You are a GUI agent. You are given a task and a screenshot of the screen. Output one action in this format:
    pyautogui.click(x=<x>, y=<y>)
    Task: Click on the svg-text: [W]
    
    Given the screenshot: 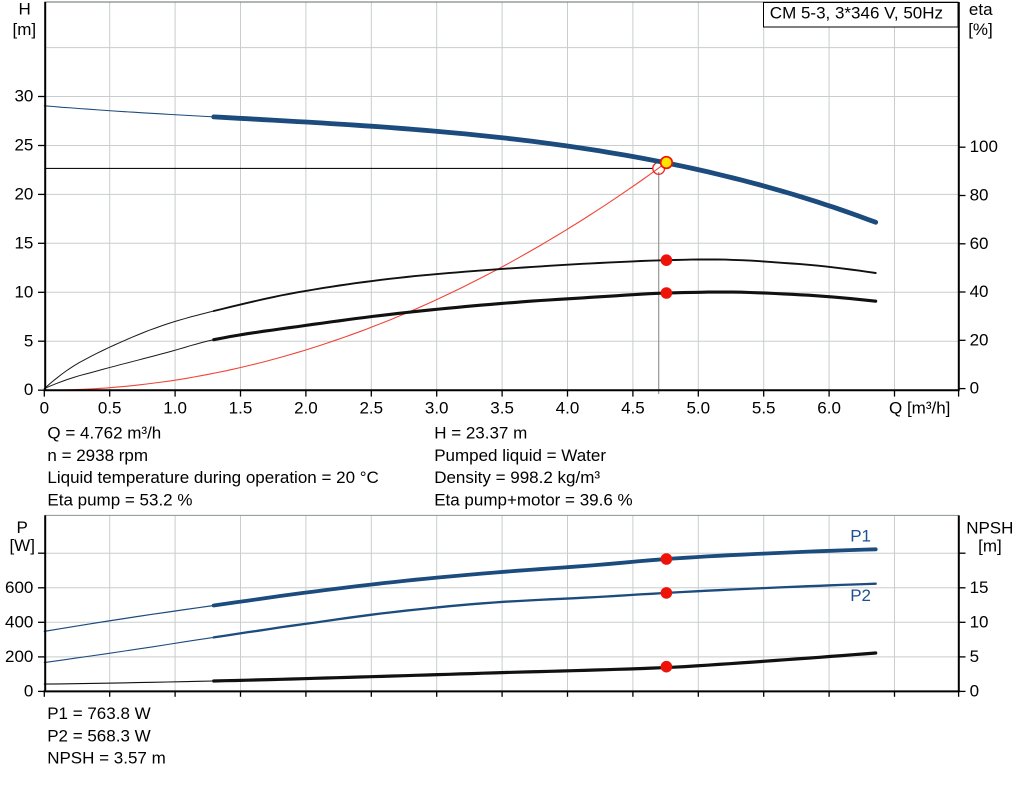 What is the action you would take?
    pyautogui.click(x=22, y=545)
    